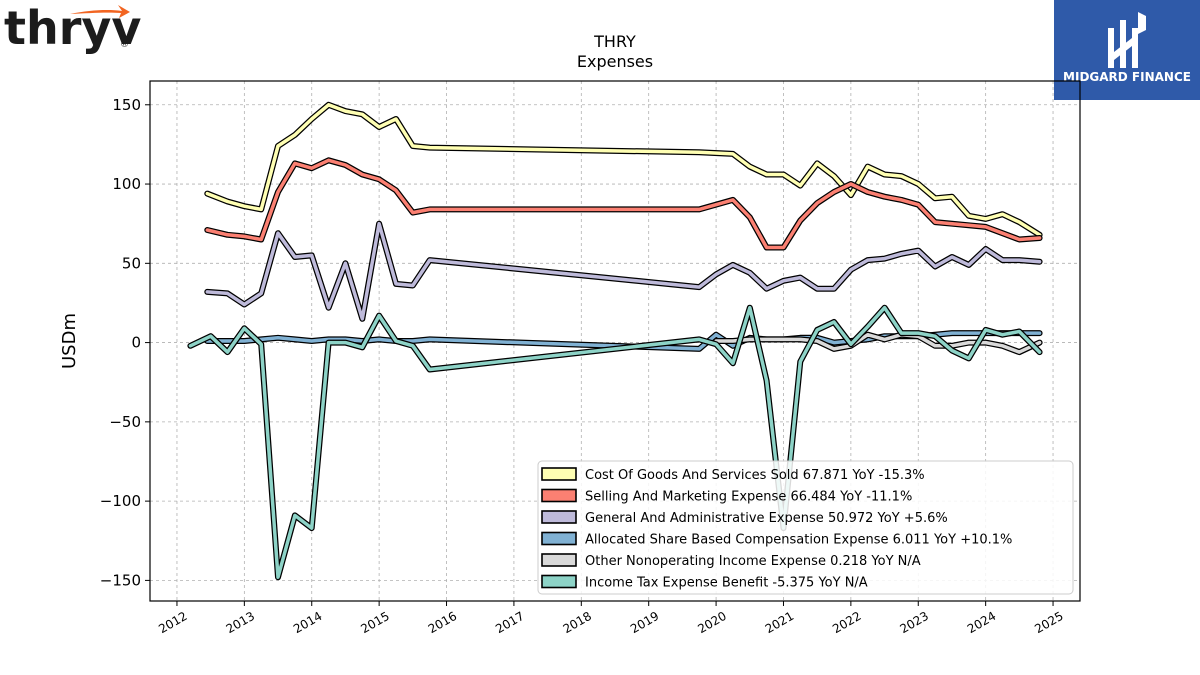  What do you see at coordinates (136, 343) in the screenshot?
I see `y-tick-label: 0` at bounding box center [136, 343].